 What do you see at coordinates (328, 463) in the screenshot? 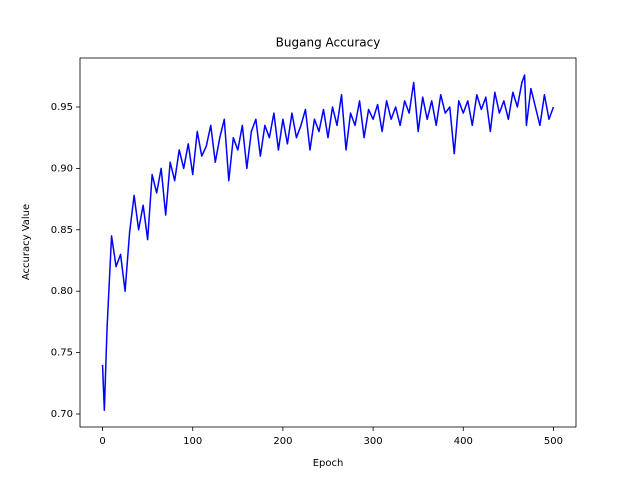
I see `x-axis-label: Epoch` at bounding box center [328, 463].